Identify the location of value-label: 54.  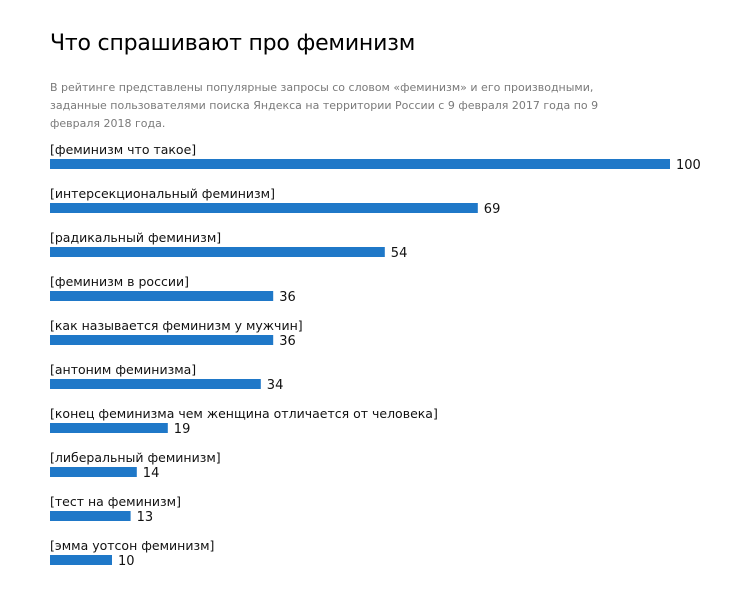
(399, 253).